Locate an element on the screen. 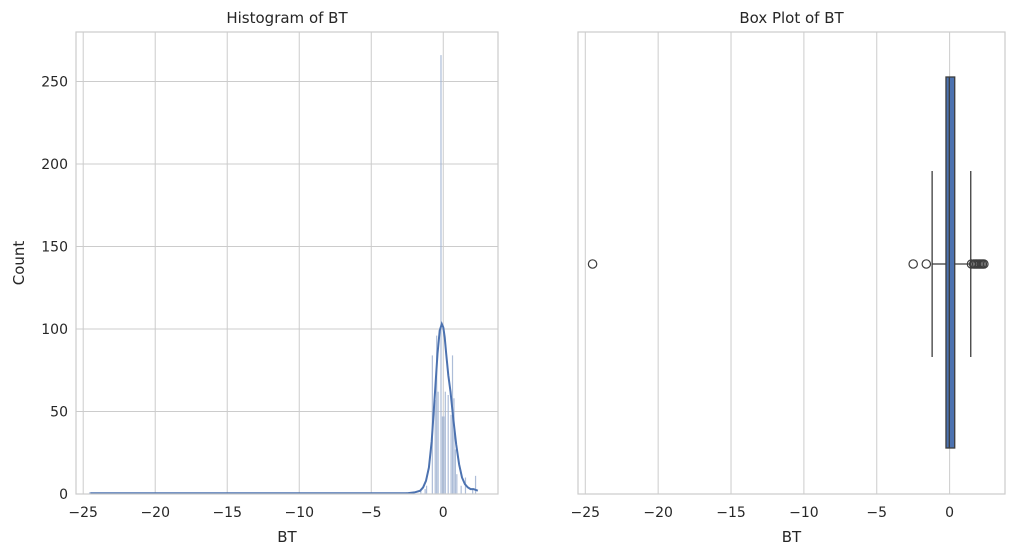  kde-curve is located at coordinates (284, 408).